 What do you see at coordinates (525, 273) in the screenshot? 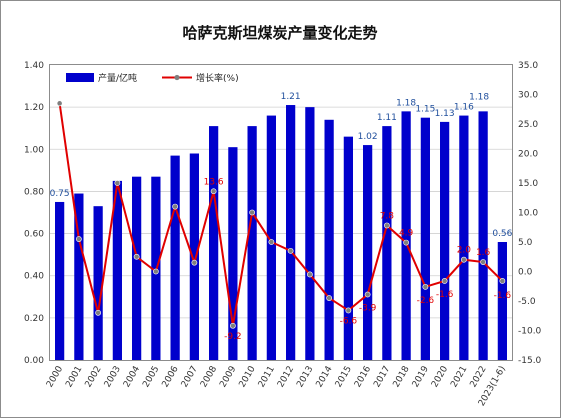
I see `right-tick-label: 0.0` at bounding box center [525, 273].